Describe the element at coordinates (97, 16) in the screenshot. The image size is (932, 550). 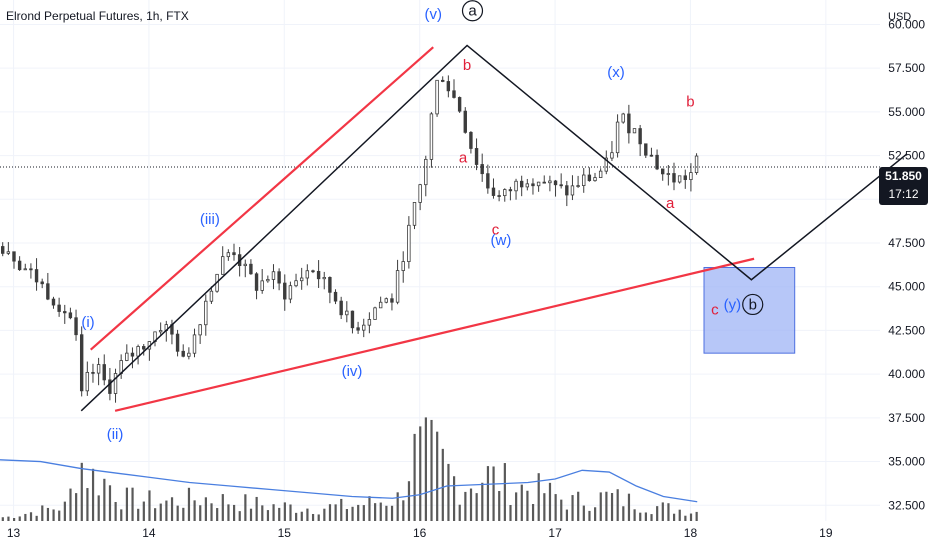
I see `chart-title: Elrond Perpetual Futures, 1h, FTX` at that location.